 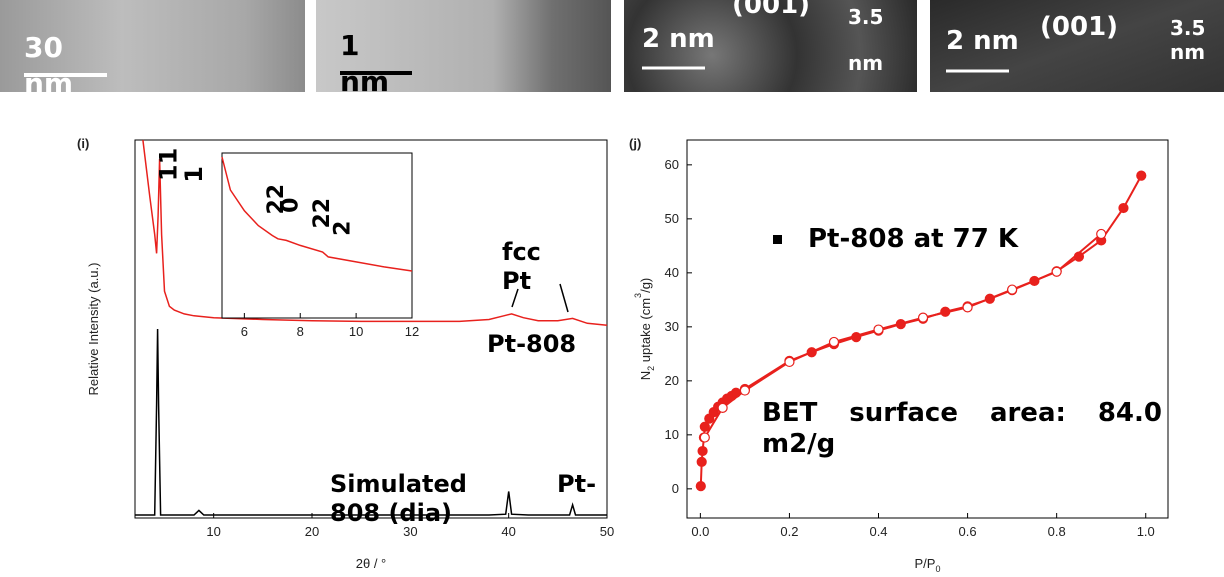 What do you see at coordinates (1057, 531) in the screenshot?
I see `x-tick-label: 0.8` at bounding box center [1057, 531].